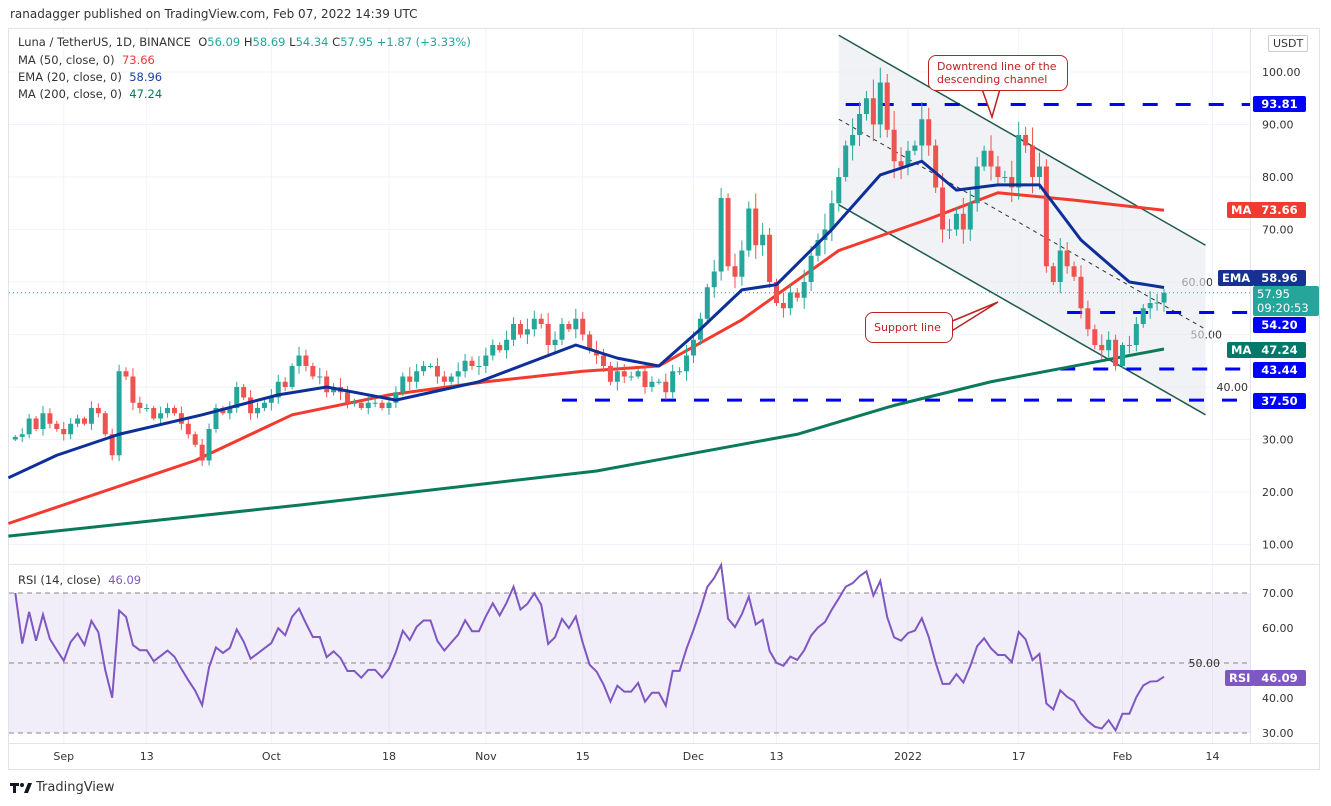  Describe the element at coordinates (909, 327) in the screenshot. I see `support-annotation: Support line` at that location.